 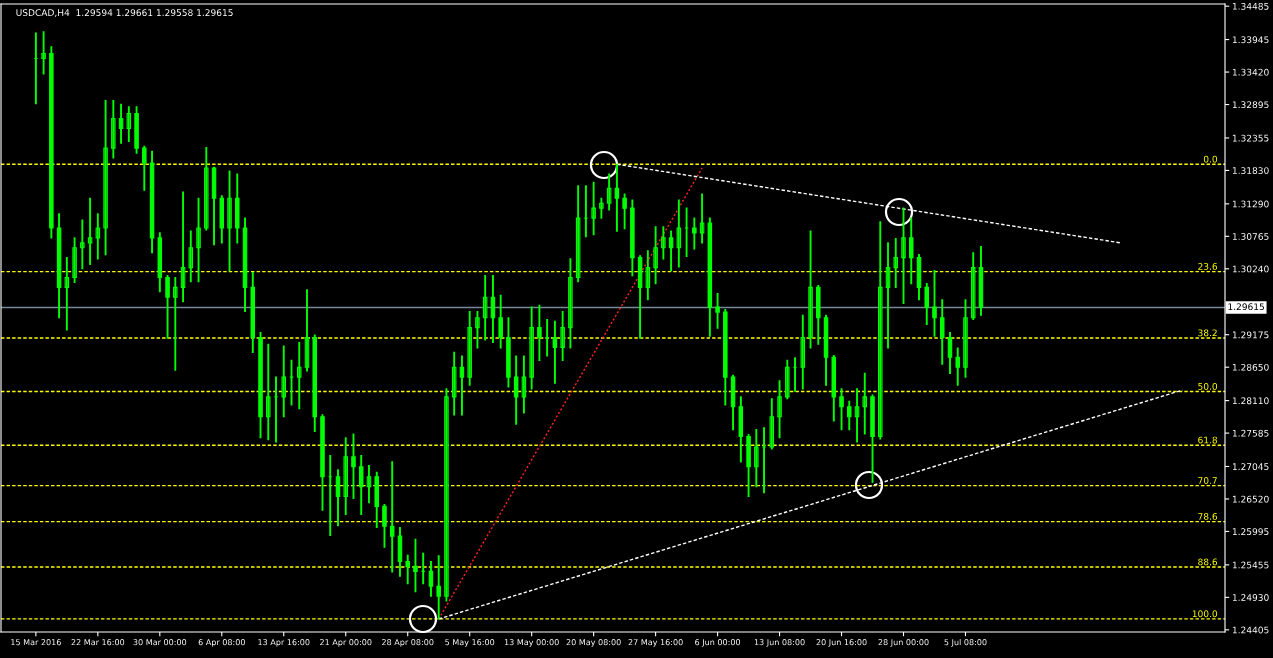 I want to click on x-tick-label: 27 May 16:00, so click(x=655, y=643).